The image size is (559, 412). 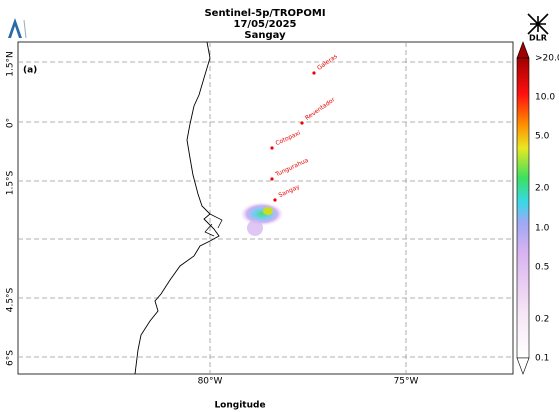 I want to click on left-logo, so click(x=17, y=28).